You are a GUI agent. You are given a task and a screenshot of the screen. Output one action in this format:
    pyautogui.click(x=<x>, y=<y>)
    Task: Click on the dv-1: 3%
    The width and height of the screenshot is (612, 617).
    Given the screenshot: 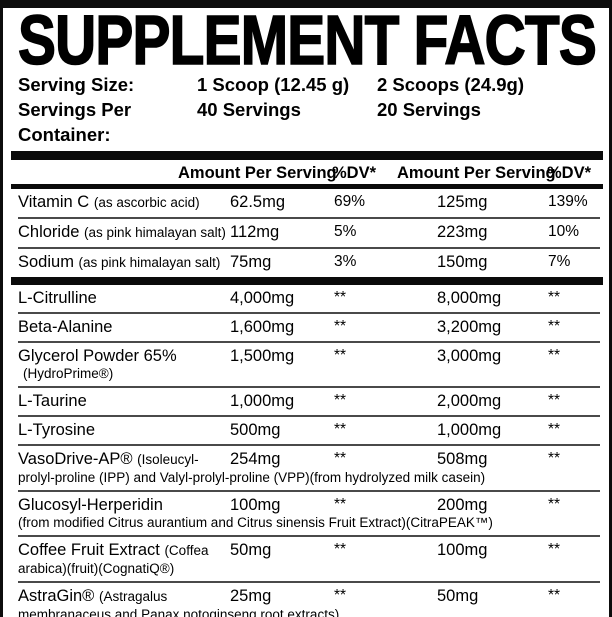 What is the action you would take?
    pyautogui.click(x=345, y=261)
    